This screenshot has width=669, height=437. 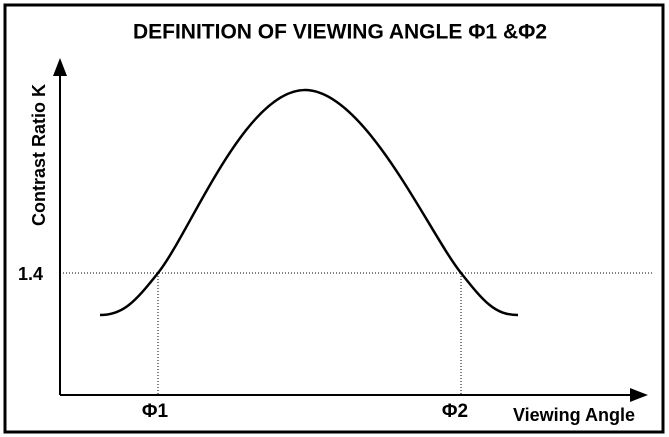 I want to click on reference-label: 1.4, so click(x=30, y=274).